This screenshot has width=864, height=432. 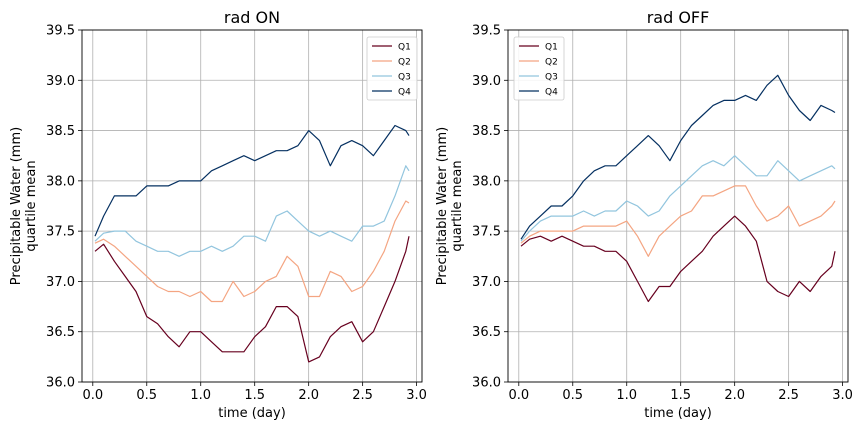 What do you see at coordinates (678, 17) in the screenshot?
I see `chart-title: rad OFF` at bounding box center [678, 17].